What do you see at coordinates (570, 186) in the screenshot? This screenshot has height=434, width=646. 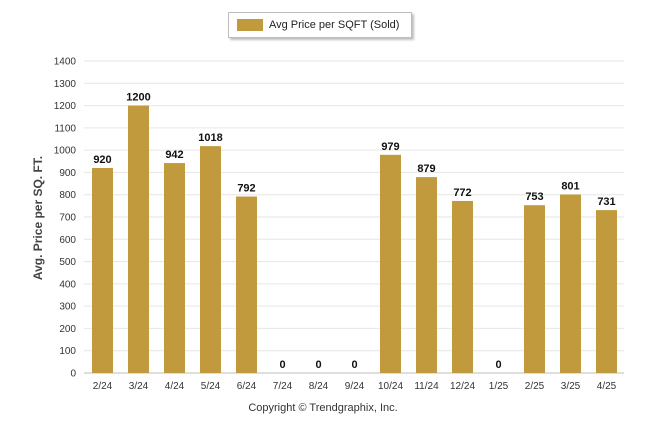 I see `data-label: 801` at bounding box center [570, 186].